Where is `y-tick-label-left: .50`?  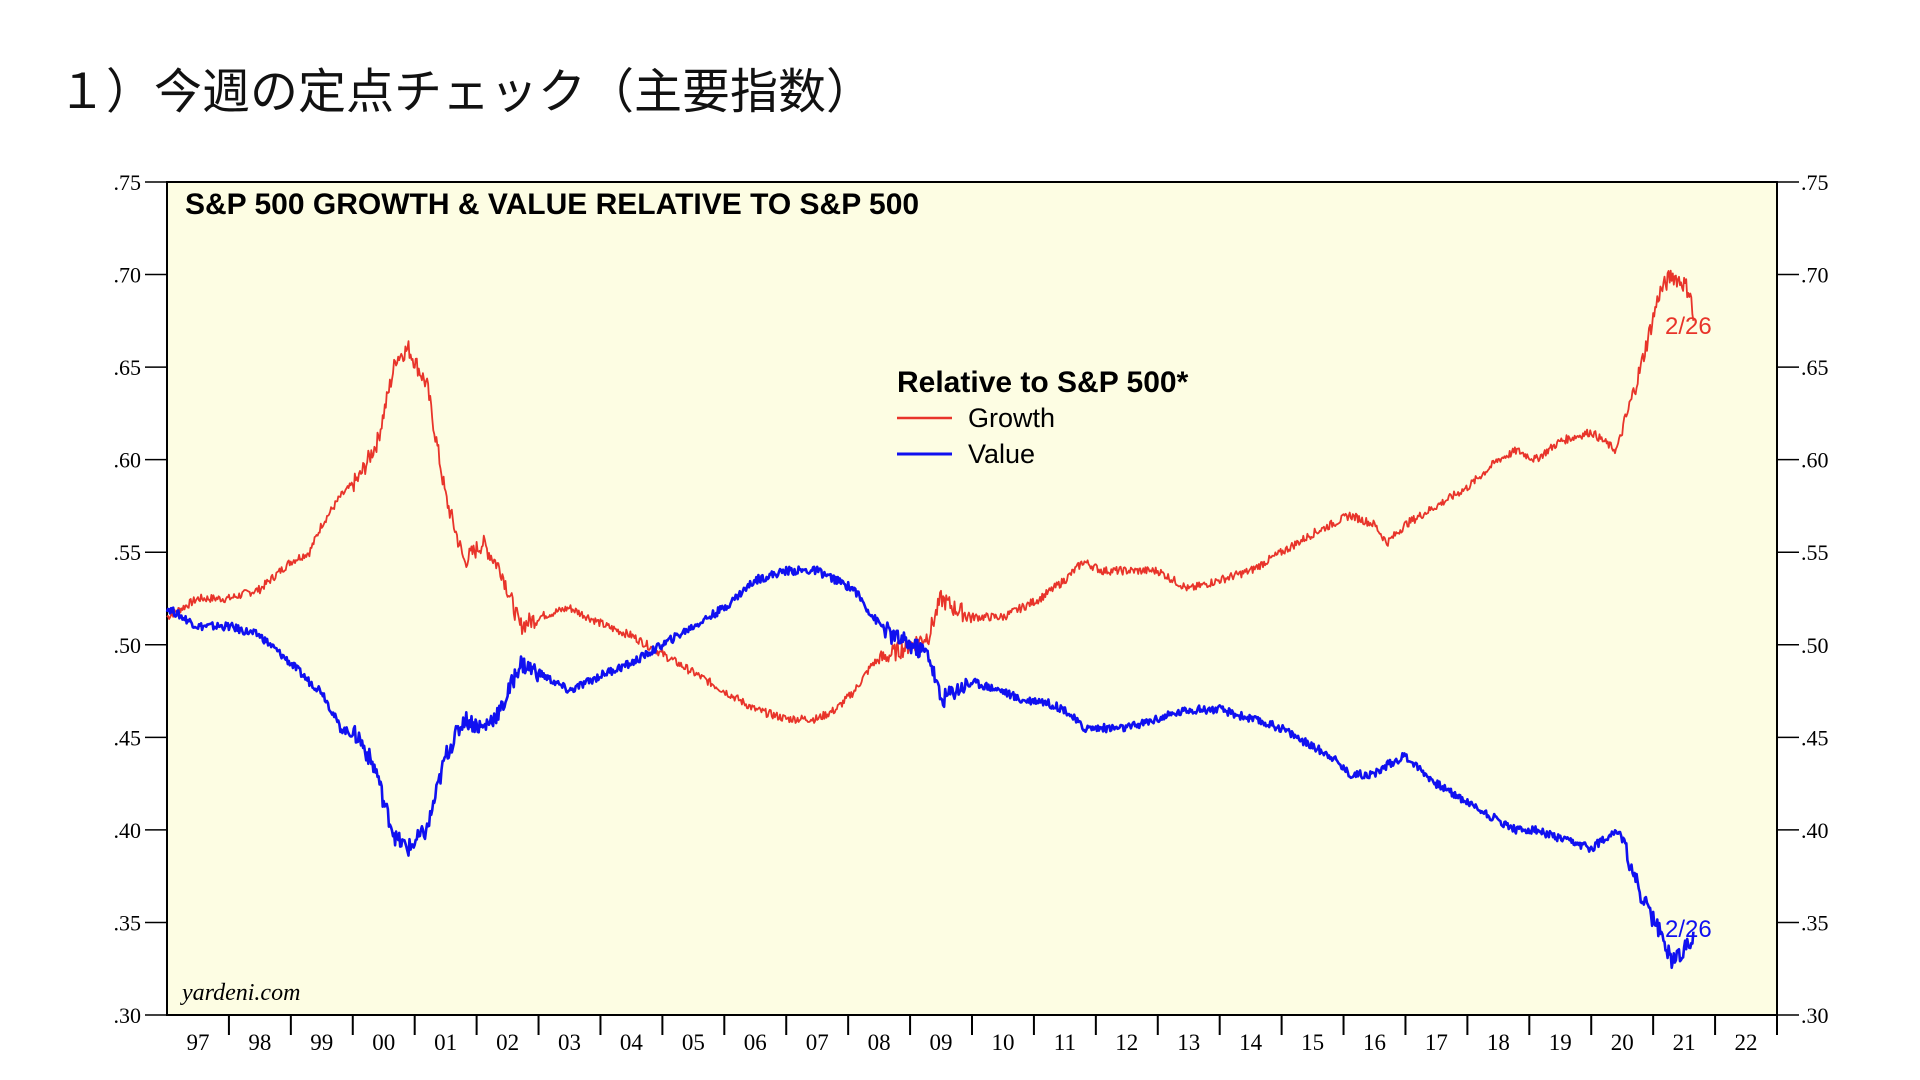
y-tick-label-left: .50 is located at coordinates (128, 645).